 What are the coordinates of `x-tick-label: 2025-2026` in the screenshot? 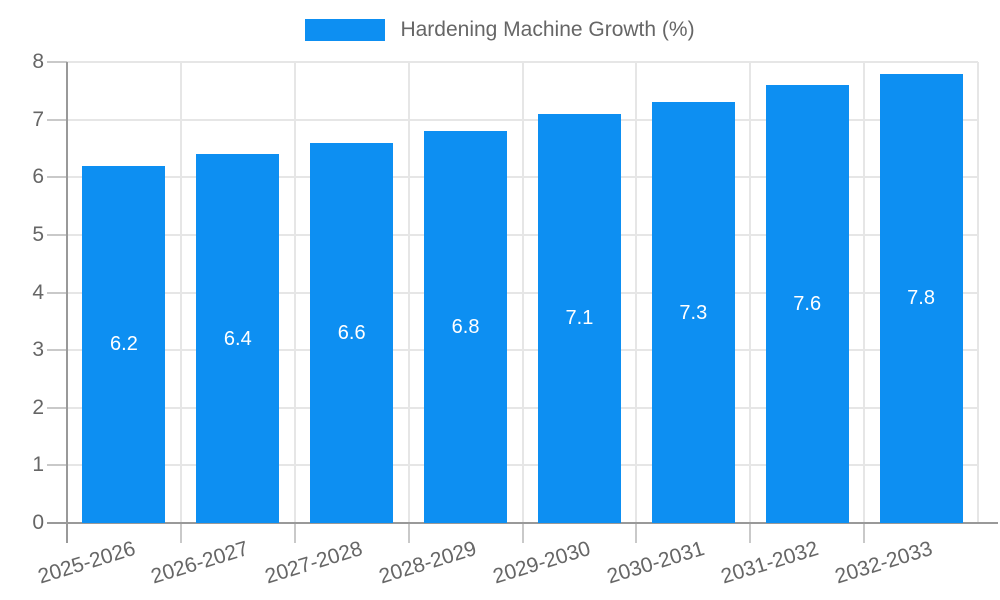 It's located at (86, 563).